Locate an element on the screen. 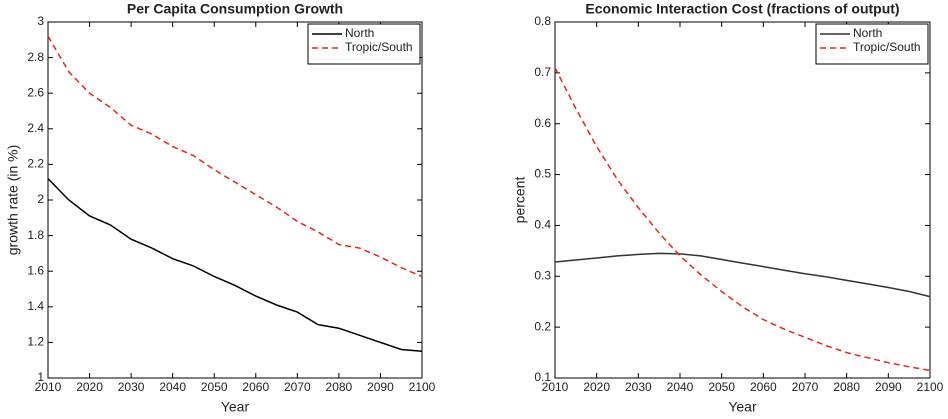 The width and height of the screenshot is (948, 419). y-tick-label: 1.6 is located at coordinates (35, 270).